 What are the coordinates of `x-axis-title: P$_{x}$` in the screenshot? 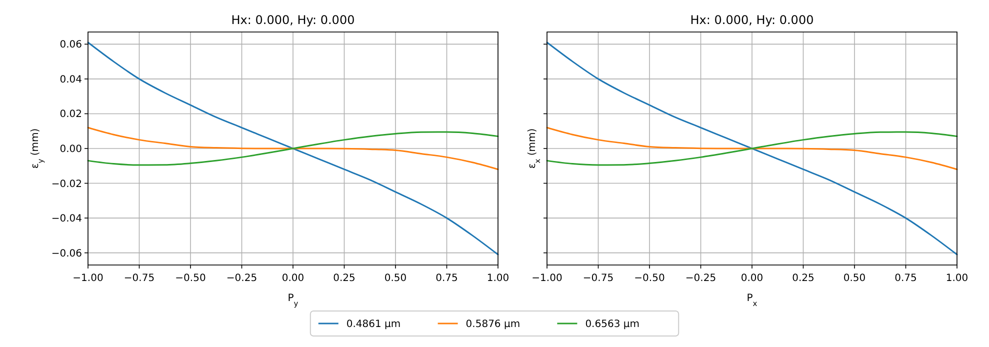 It's located at (752, 300).